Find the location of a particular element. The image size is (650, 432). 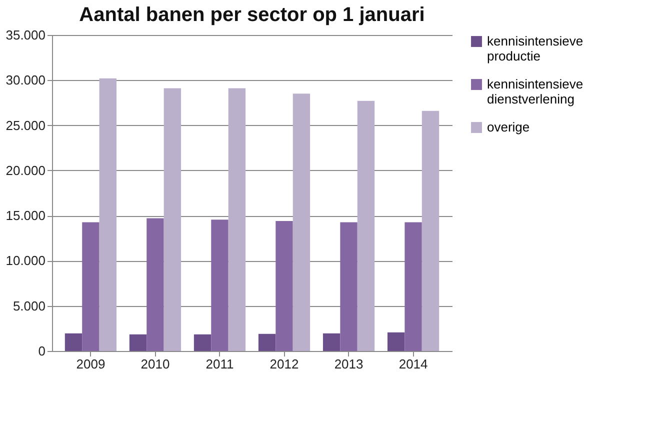

x-tick-label: 2013 is located at coordinates (349, 364).